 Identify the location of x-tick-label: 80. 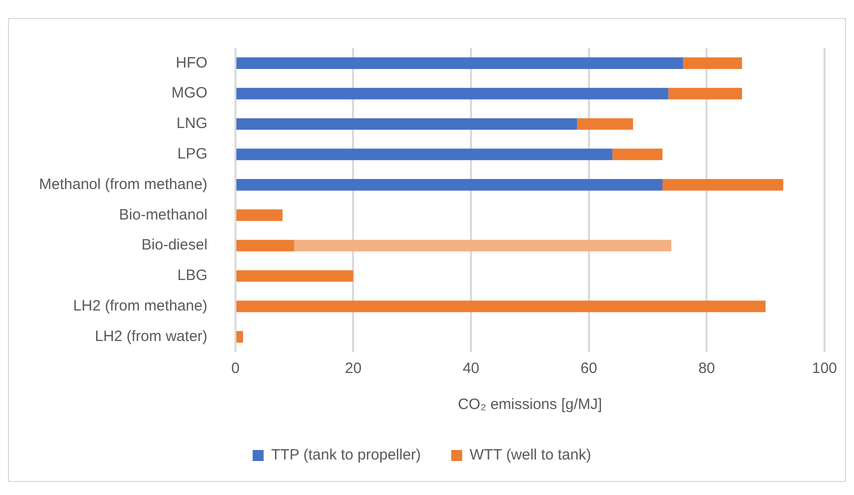
(707, 369).